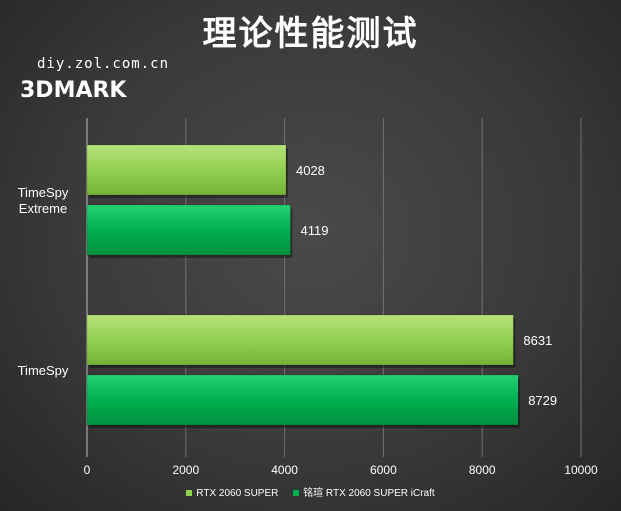 This screenshot has width=621, height=511. What do you see at coordinates (383, 470) in the screenshot?
I see `x-tick-label: 6000` at bounding box center [383, 470].